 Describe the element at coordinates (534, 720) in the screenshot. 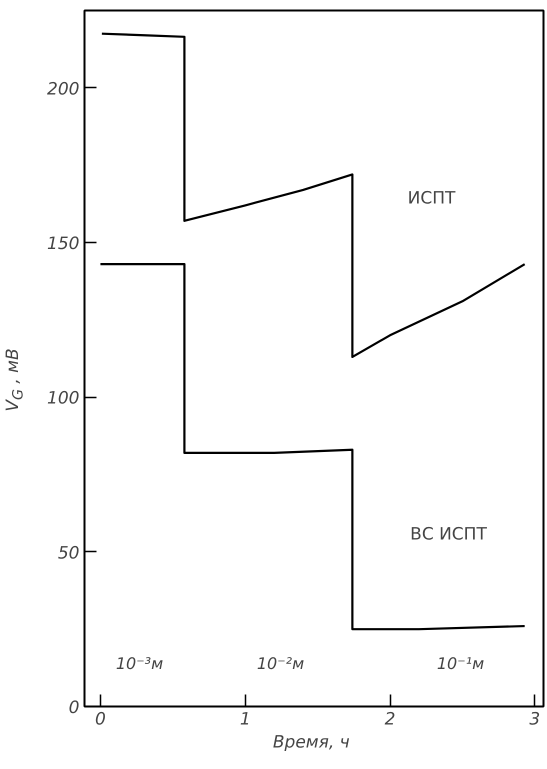

I see `x-tick-label: 3` at that location.